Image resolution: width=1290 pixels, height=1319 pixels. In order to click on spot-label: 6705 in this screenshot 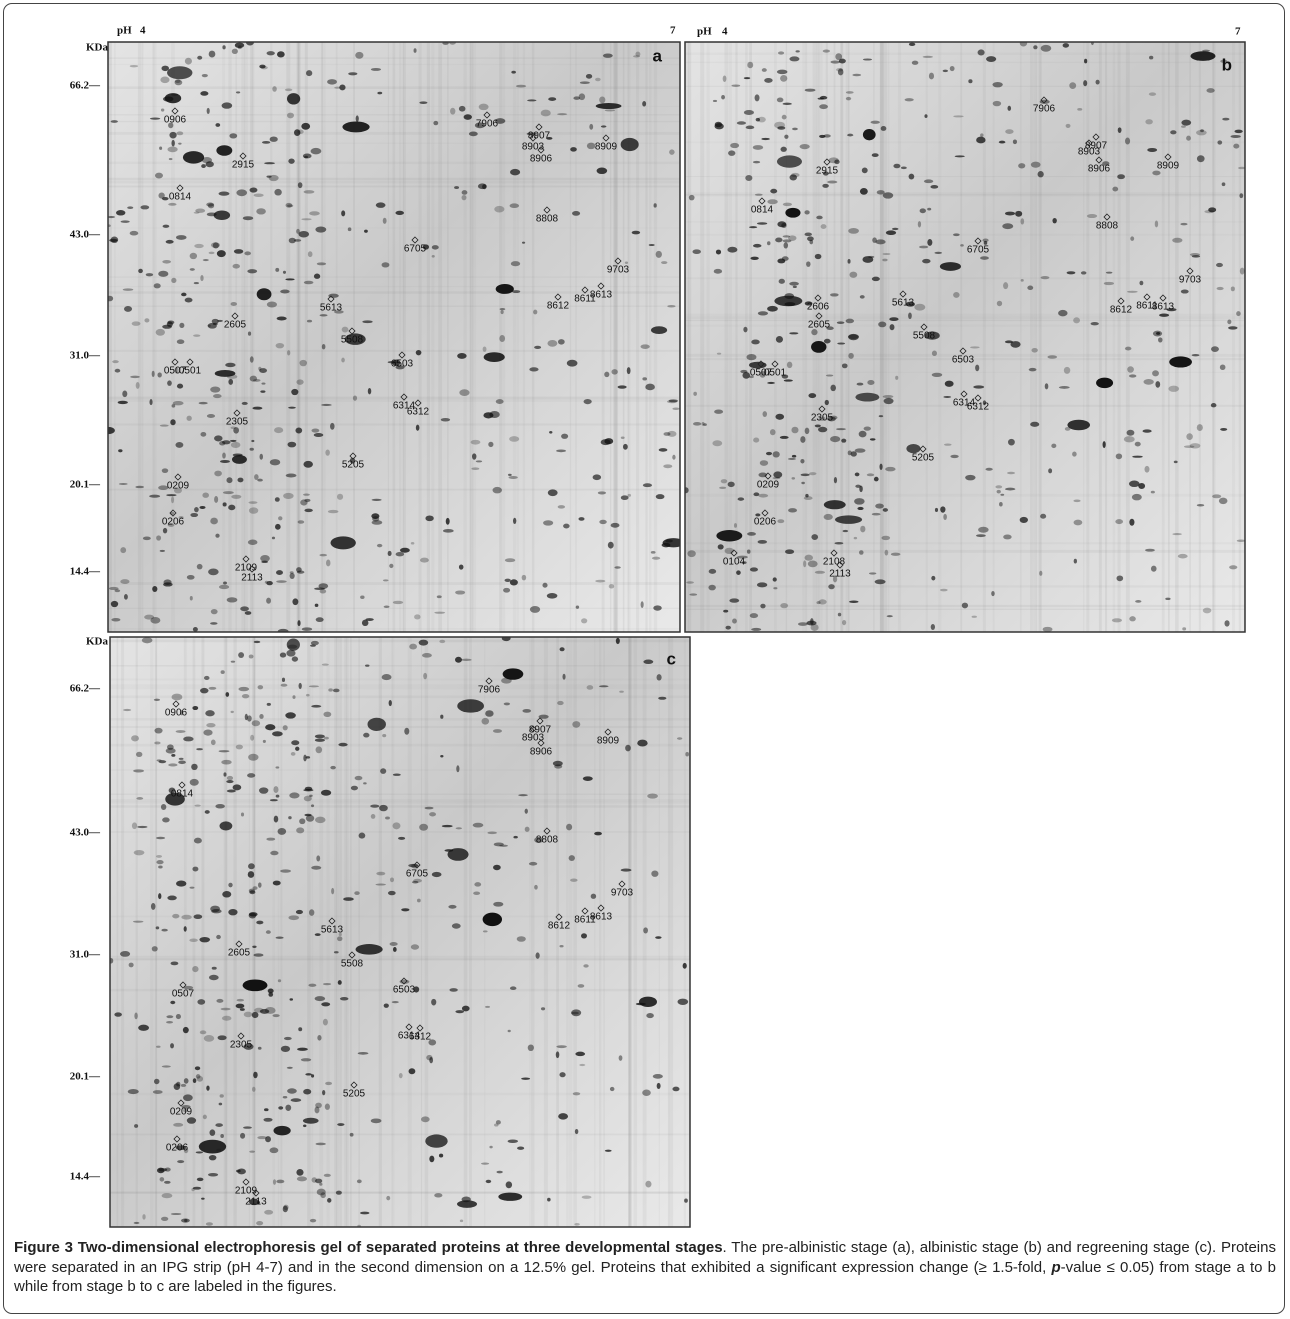, I will do `click(417, 874)`.